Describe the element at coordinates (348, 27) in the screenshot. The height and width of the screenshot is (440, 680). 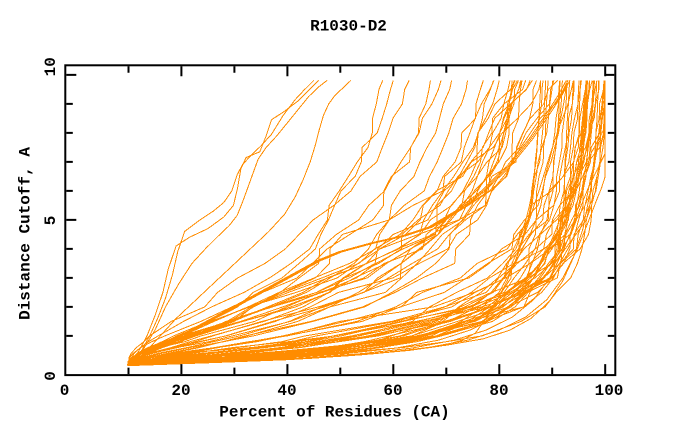
I see `svg-text: R1030-D2` at that location.